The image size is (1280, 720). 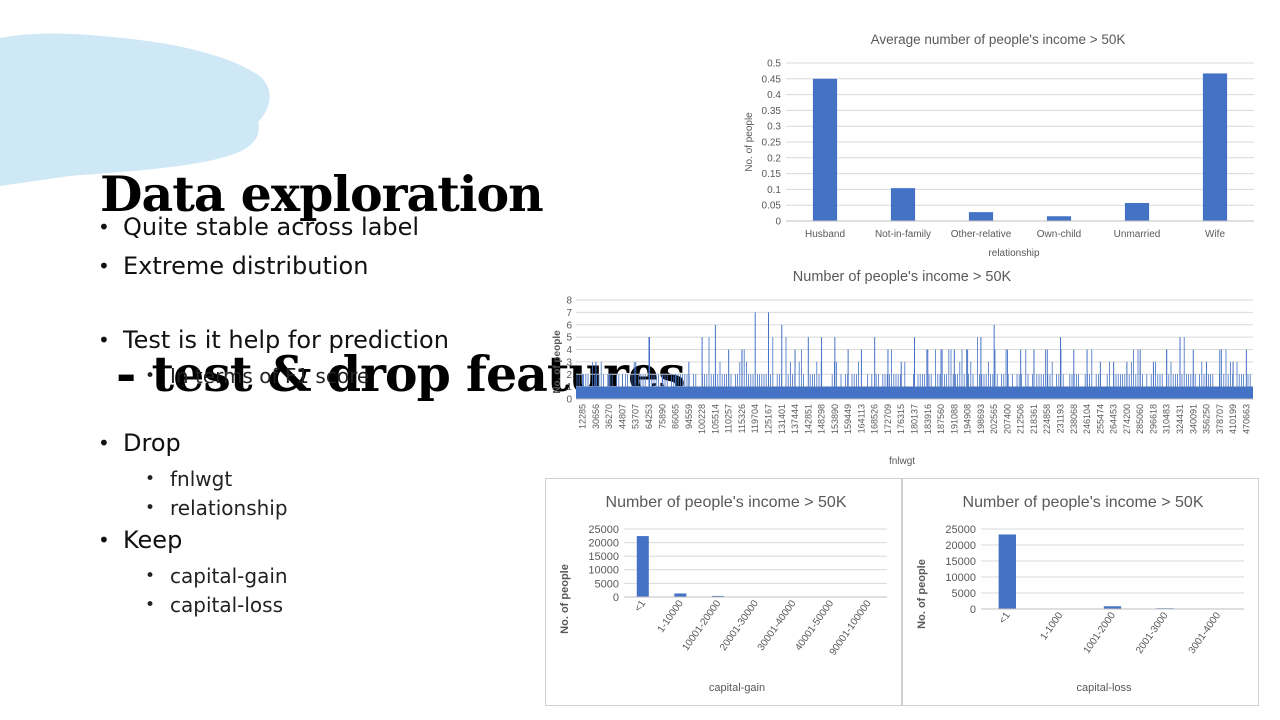 I want to click on x-tick-label: 100228, so click(x=702, y=419).